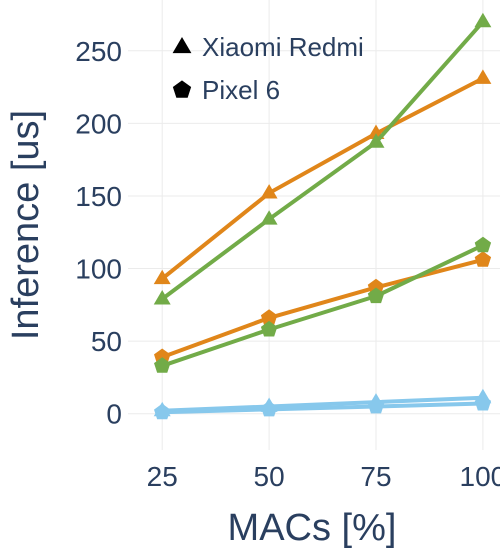 This screenshot has height=550, width=500. I want to click on legend-label: Xiaomi Redmi, so click(283, 47).